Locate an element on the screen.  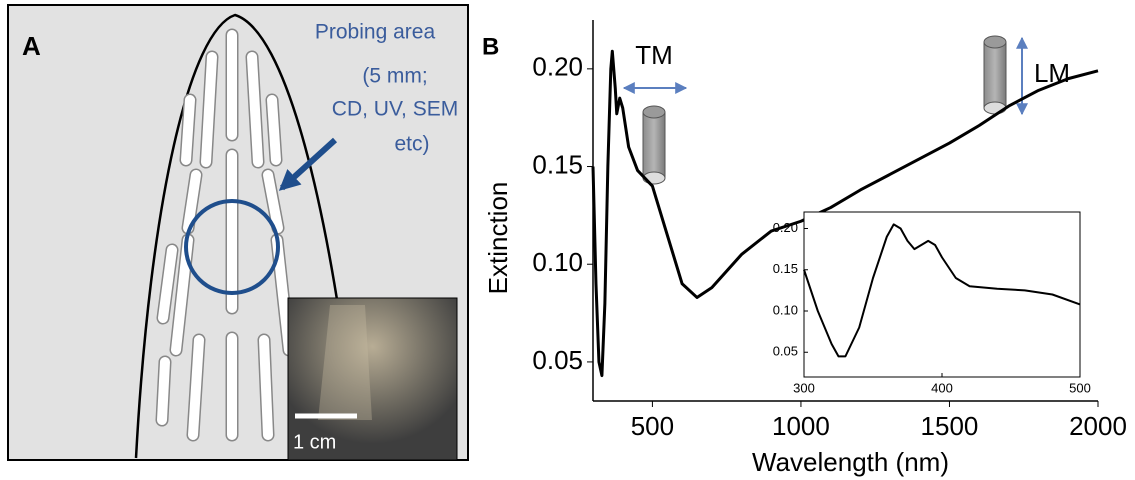
probe-arrow is located at coordinates (308, 164).